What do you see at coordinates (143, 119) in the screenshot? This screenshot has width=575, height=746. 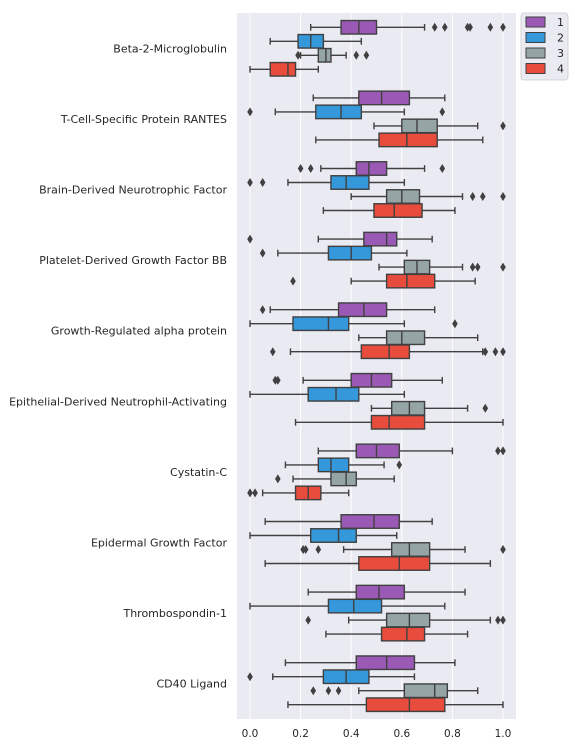 I see `category-label: T-Cell-Specific Protein RANTES` at bounding box center [143, 119].